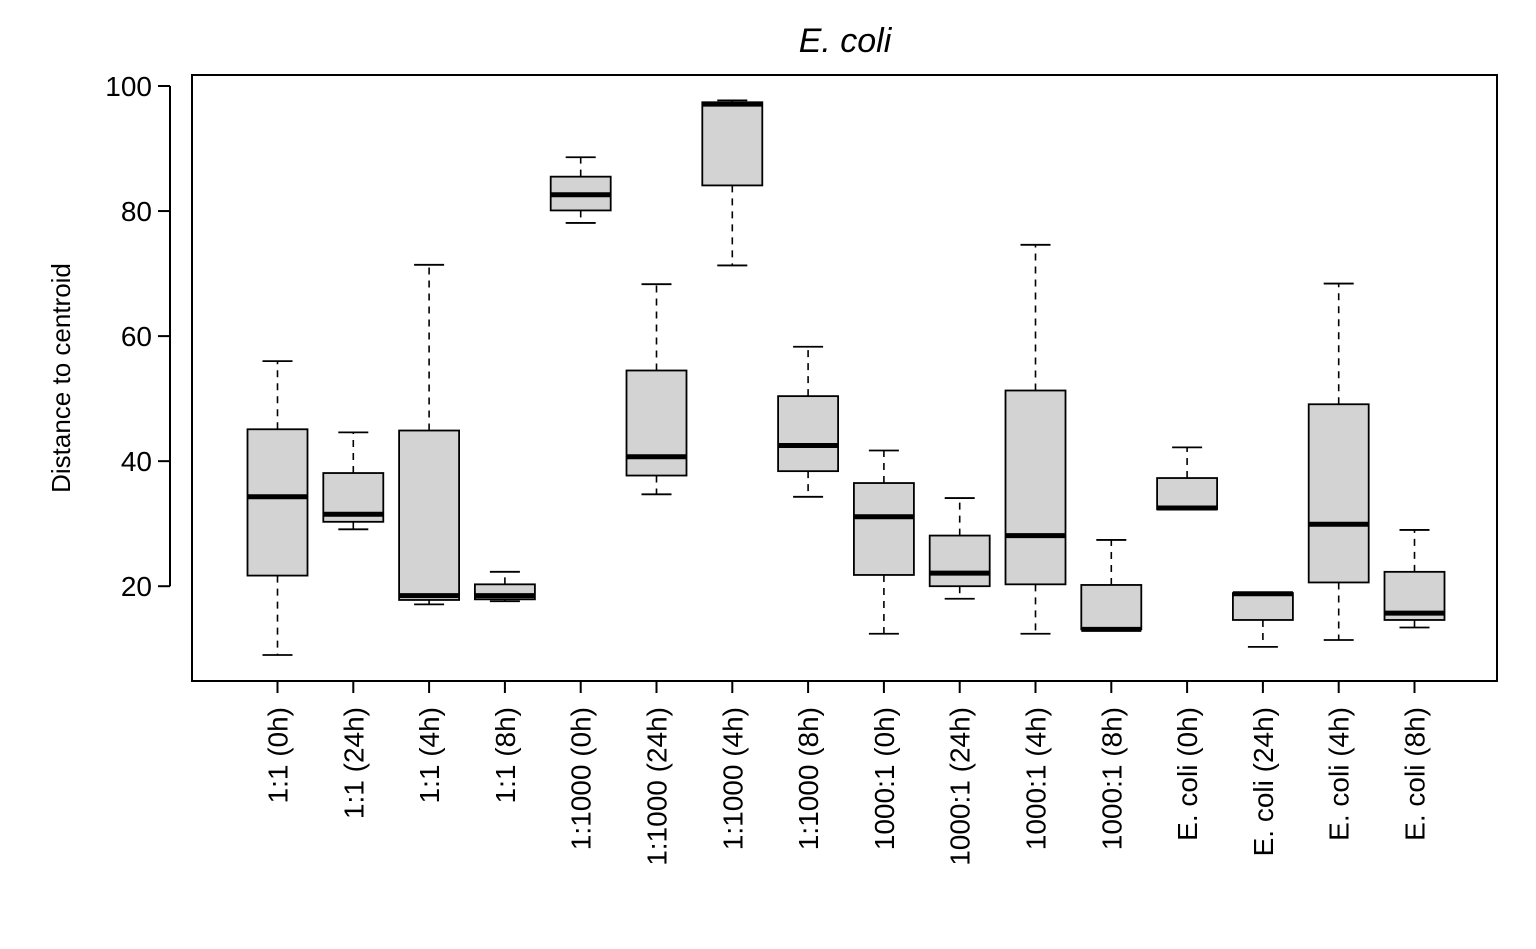  I want to click on x-tick-label: 1000:1 (8h), so click(1111, 778).